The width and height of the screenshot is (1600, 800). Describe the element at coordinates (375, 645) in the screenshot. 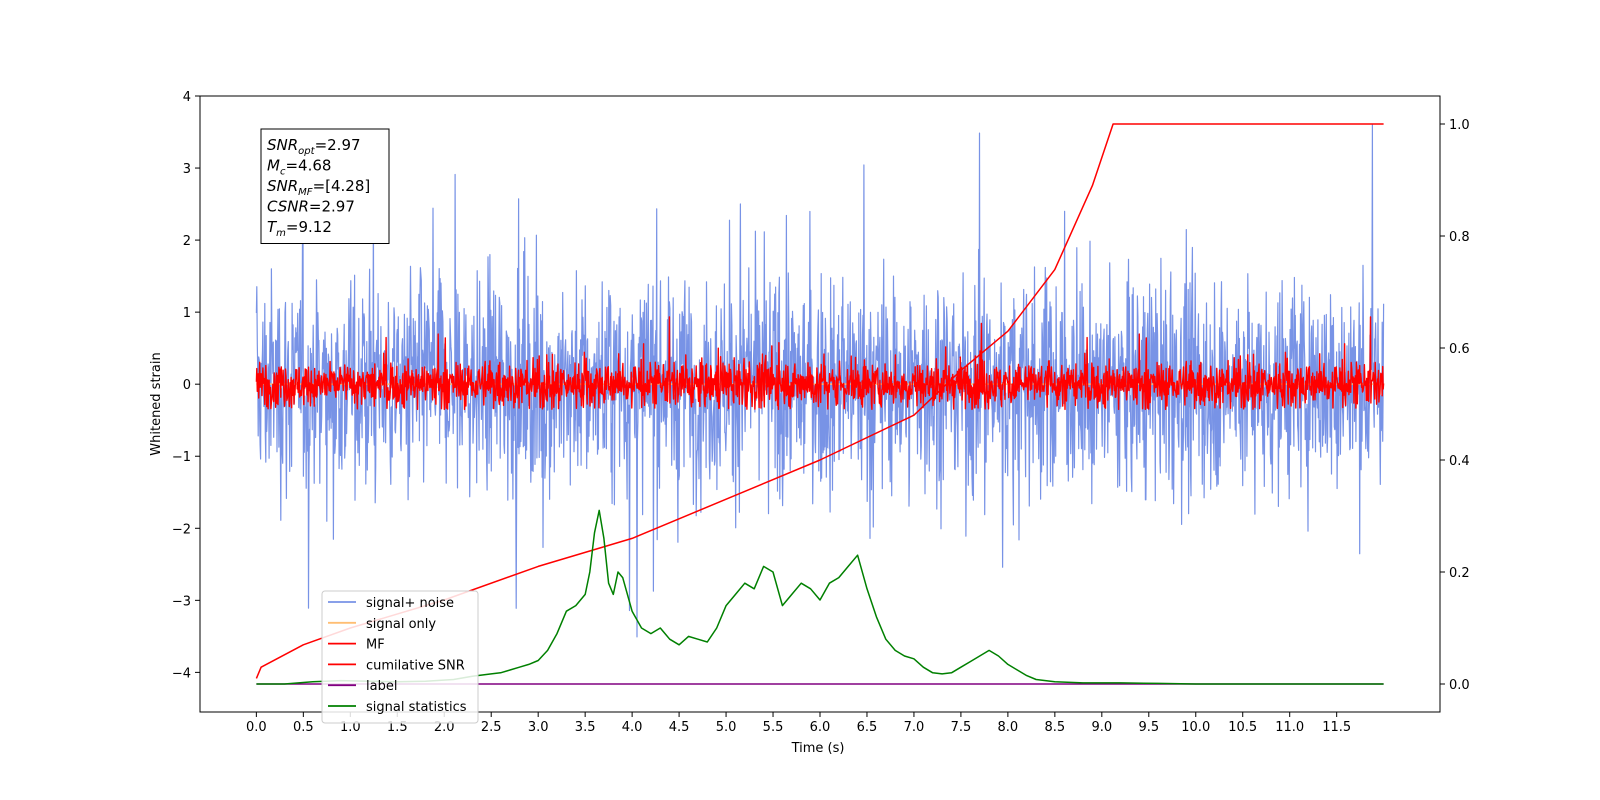

I see `legend-entry: MF` at that location.